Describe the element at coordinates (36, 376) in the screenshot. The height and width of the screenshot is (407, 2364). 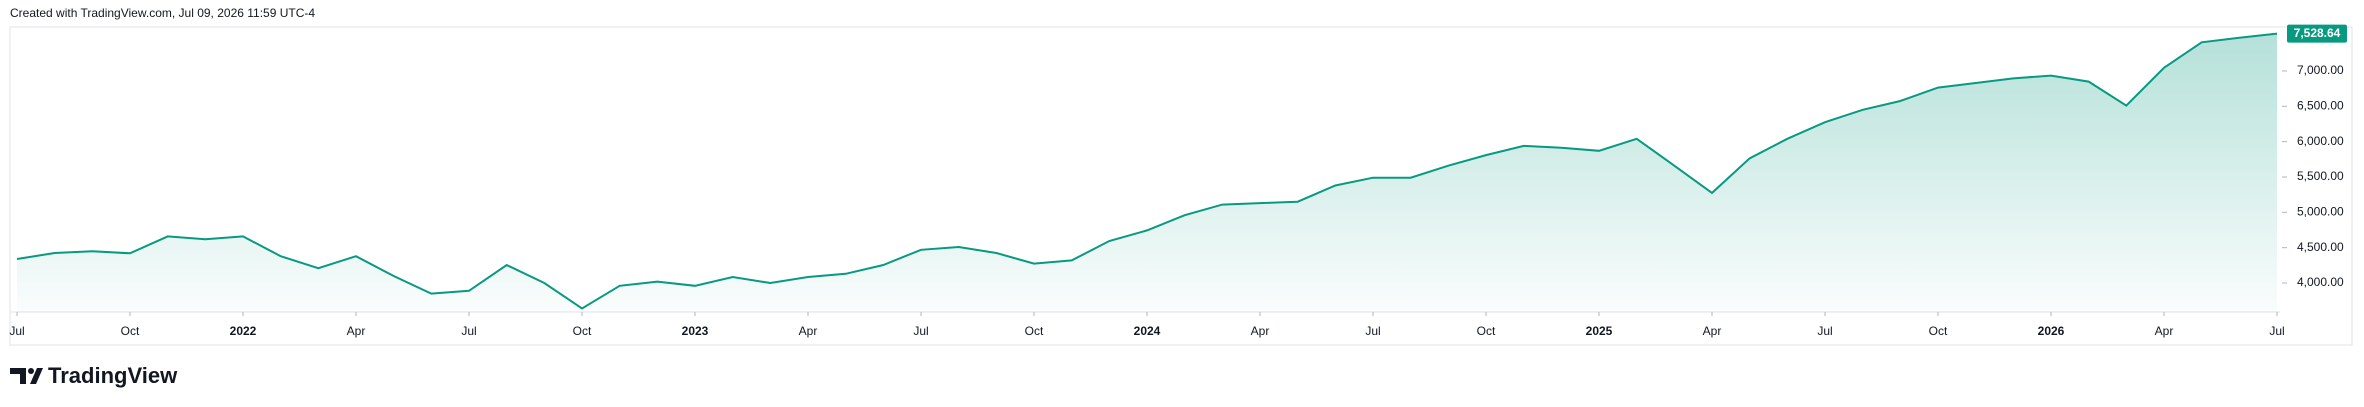
I see `logo-slash` at that location.